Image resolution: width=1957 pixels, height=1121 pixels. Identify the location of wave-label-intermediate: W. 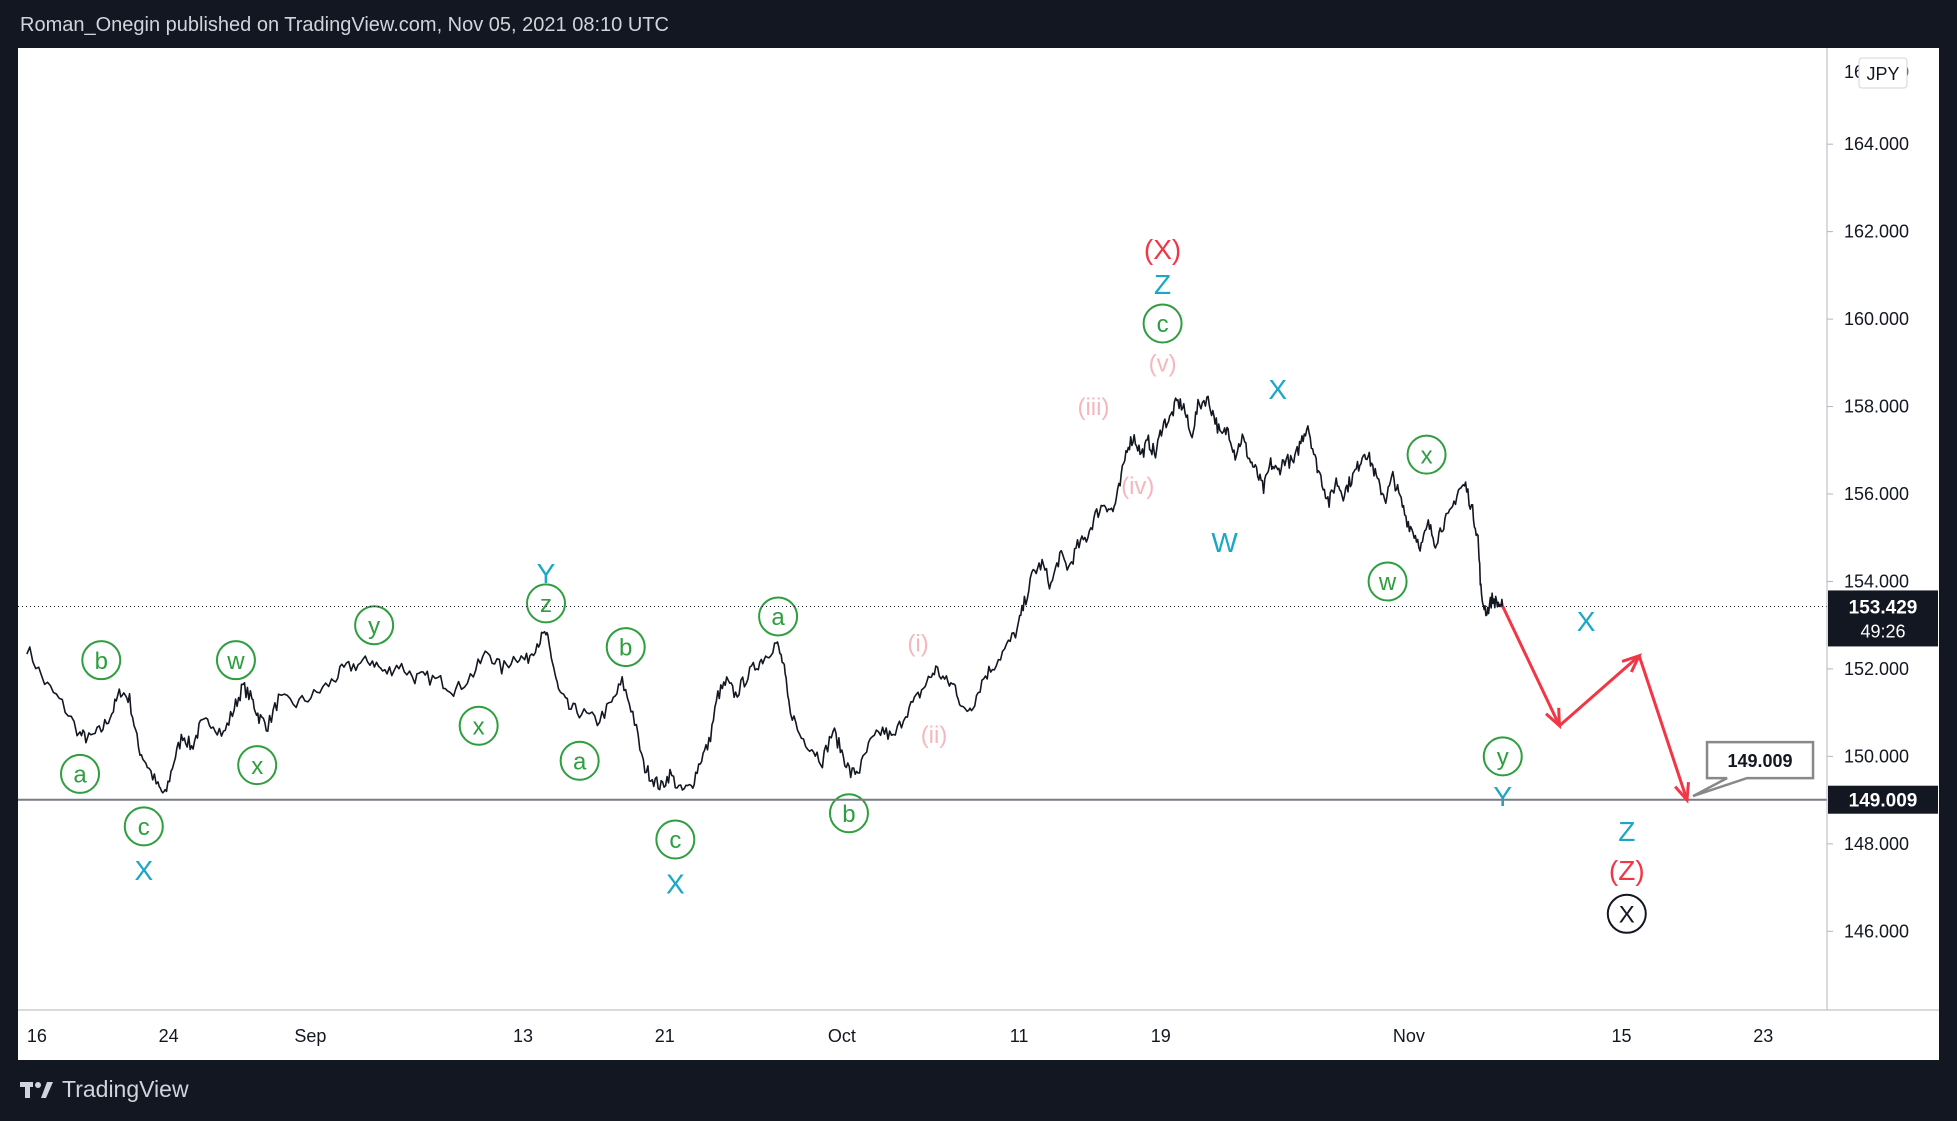
(1224, 542).